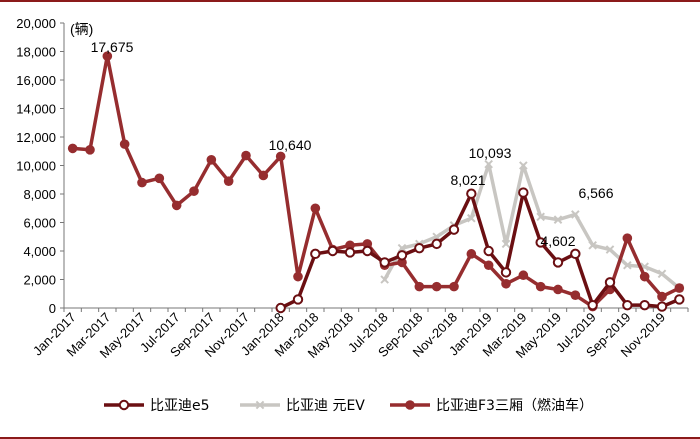 Image resolution: width=700 pixels, height=439 pixels. I want to click on y-tick-label: 6,000, so click(39, 223).